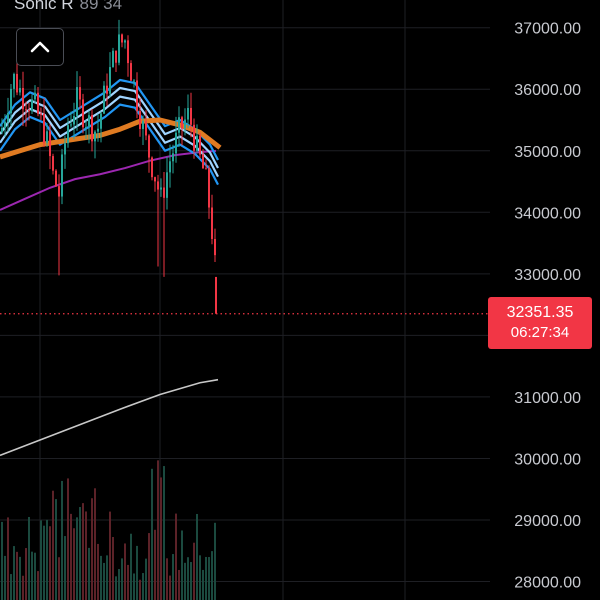 This screenshot has height=600, width=600. What do you see at coordinates (540, 332) in the screenshot?
I see `bar-countdown: 06:27:34` at bounding box center [540, 332].